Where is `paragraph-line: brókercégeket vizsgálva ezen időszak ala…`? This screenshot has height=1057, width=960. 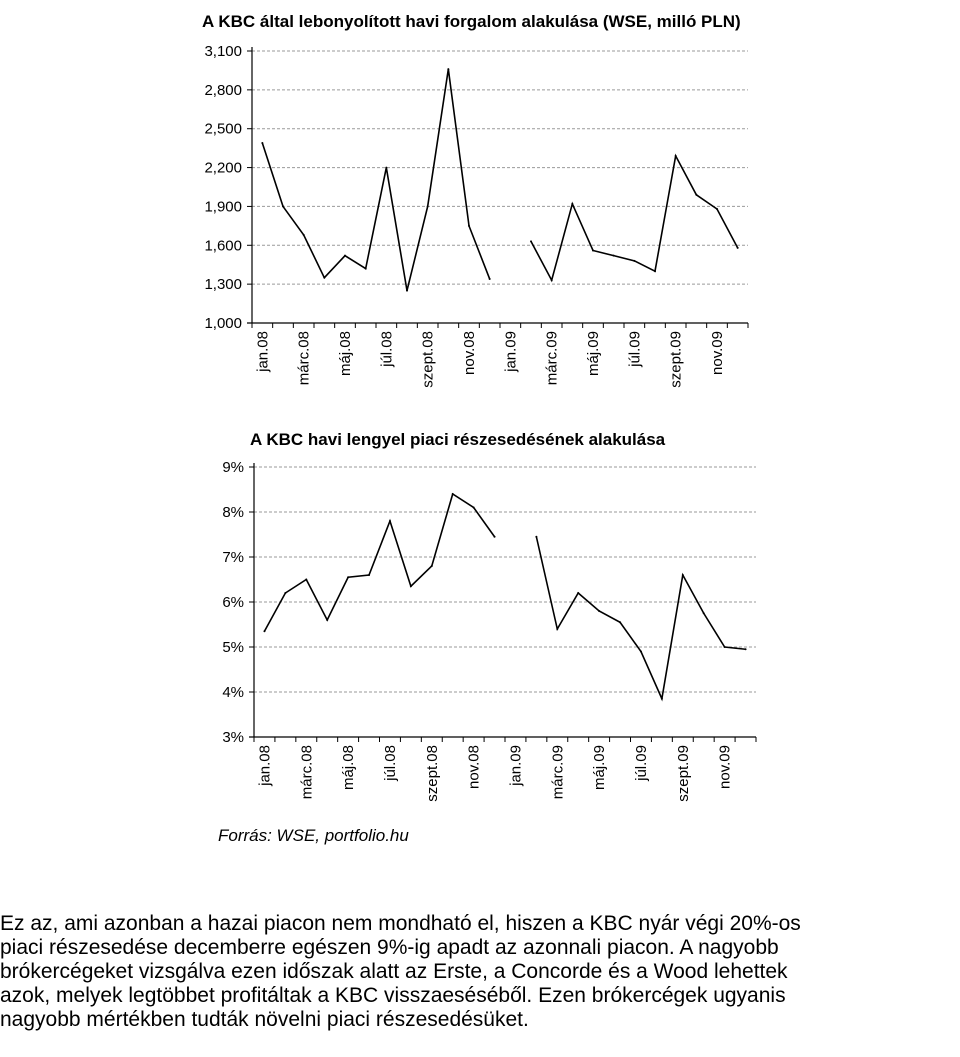
paragraph-line: brókercégeket vizsgálva ezen időszak ala… is located at coordinates (394, 971).